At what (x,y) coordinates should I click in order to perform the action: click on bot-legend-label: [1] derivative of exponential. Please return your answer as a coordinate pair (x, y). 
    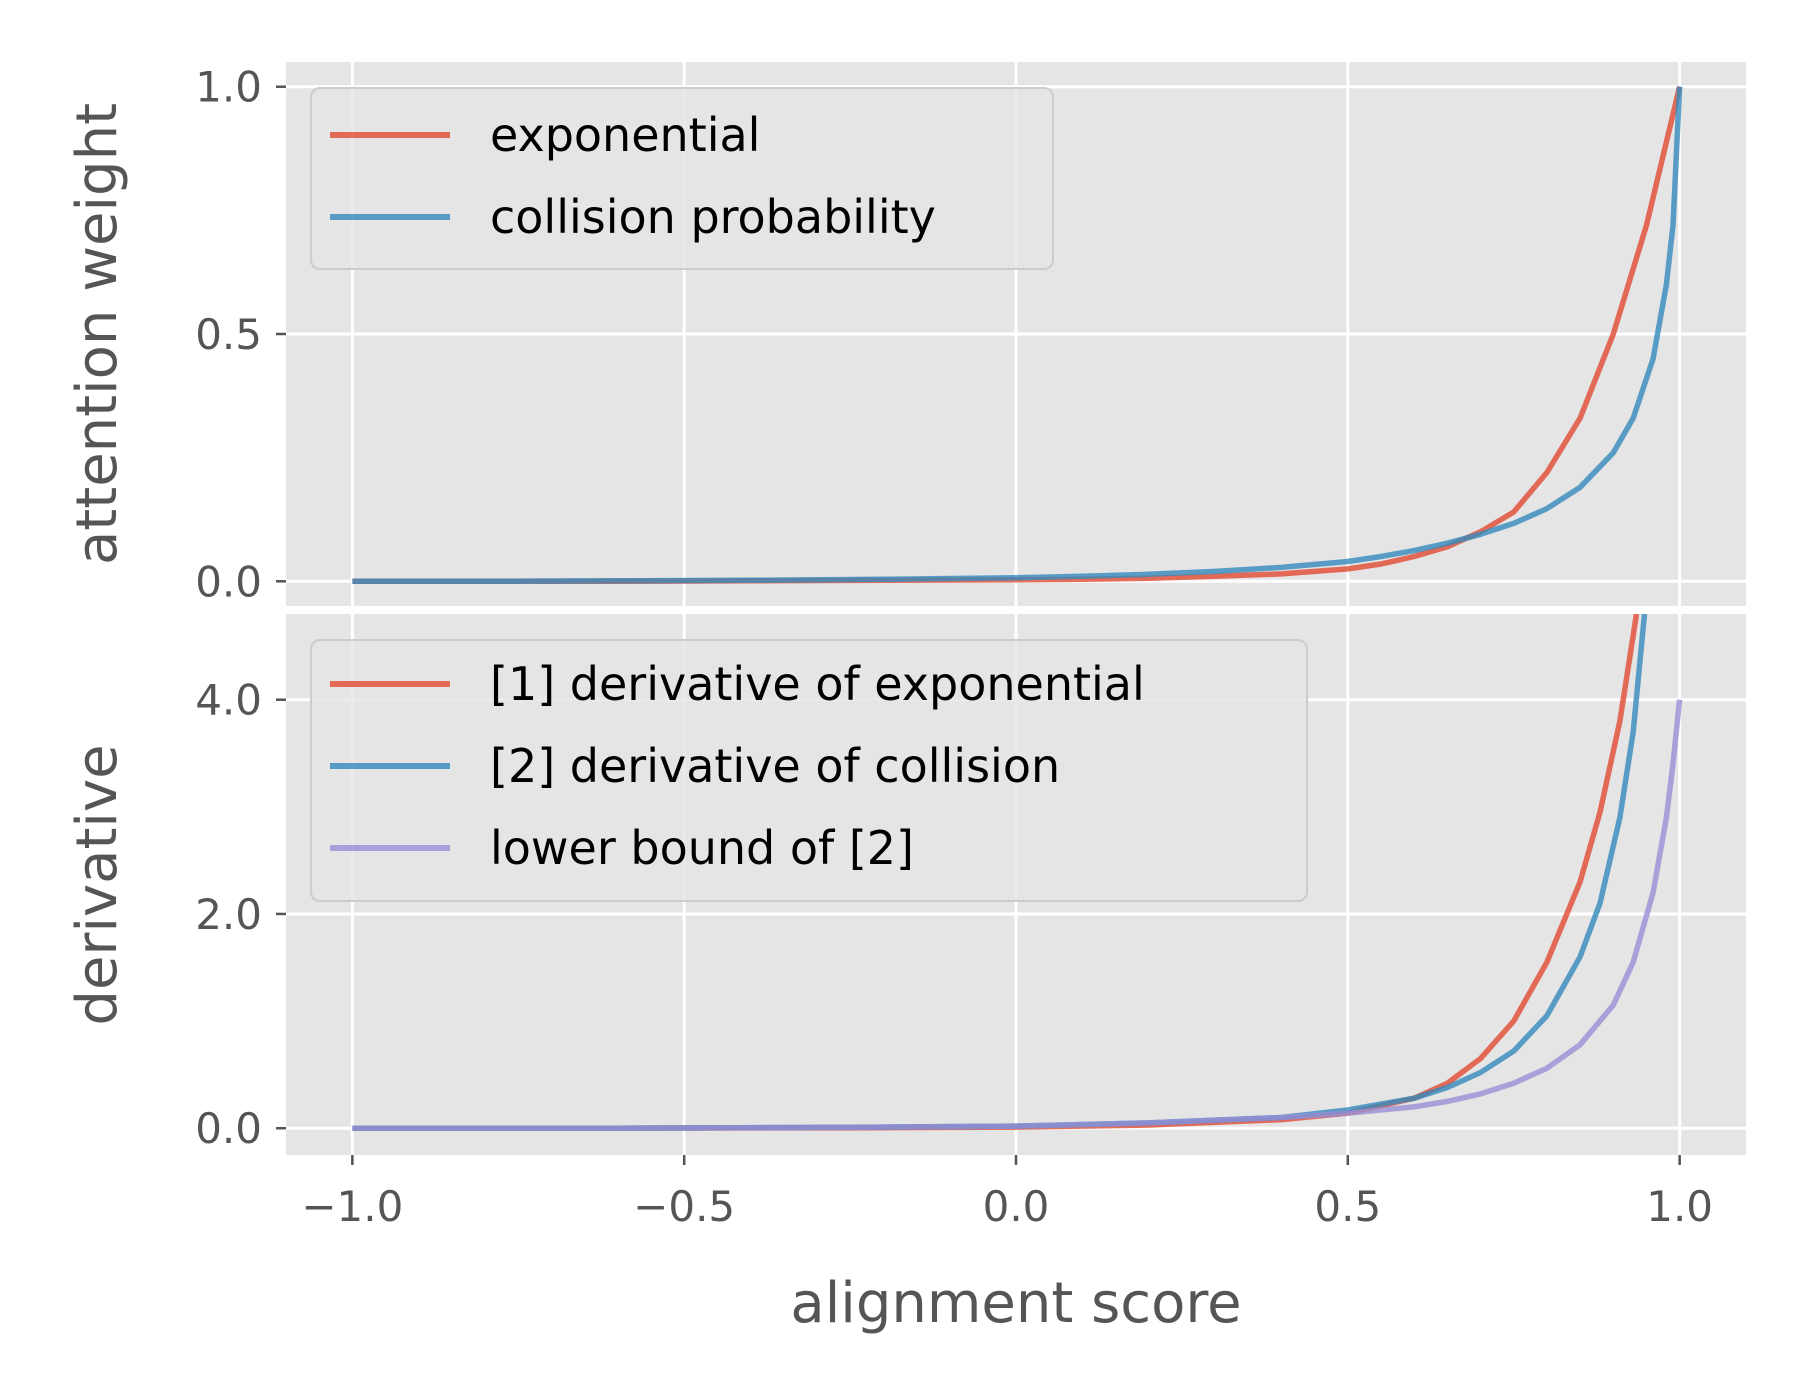
    Looking at the image, I should click on (817, 684).